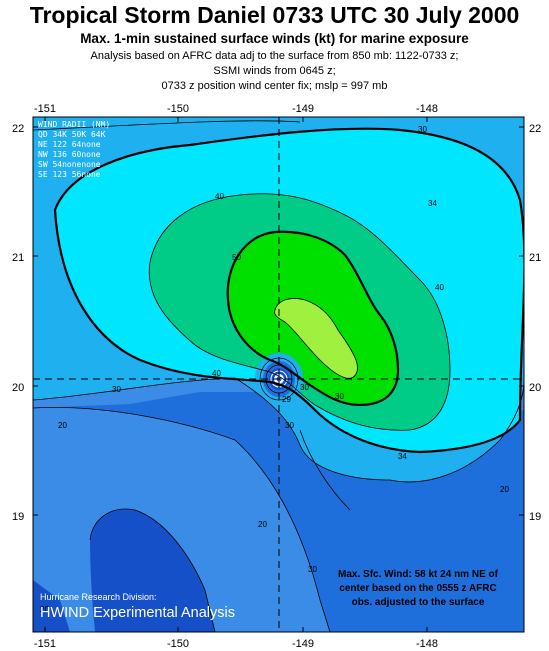 Image resolution: width=549 pixels, height=651 pixels. I want to click on wind-band-southwest-low, so click(152, 570).